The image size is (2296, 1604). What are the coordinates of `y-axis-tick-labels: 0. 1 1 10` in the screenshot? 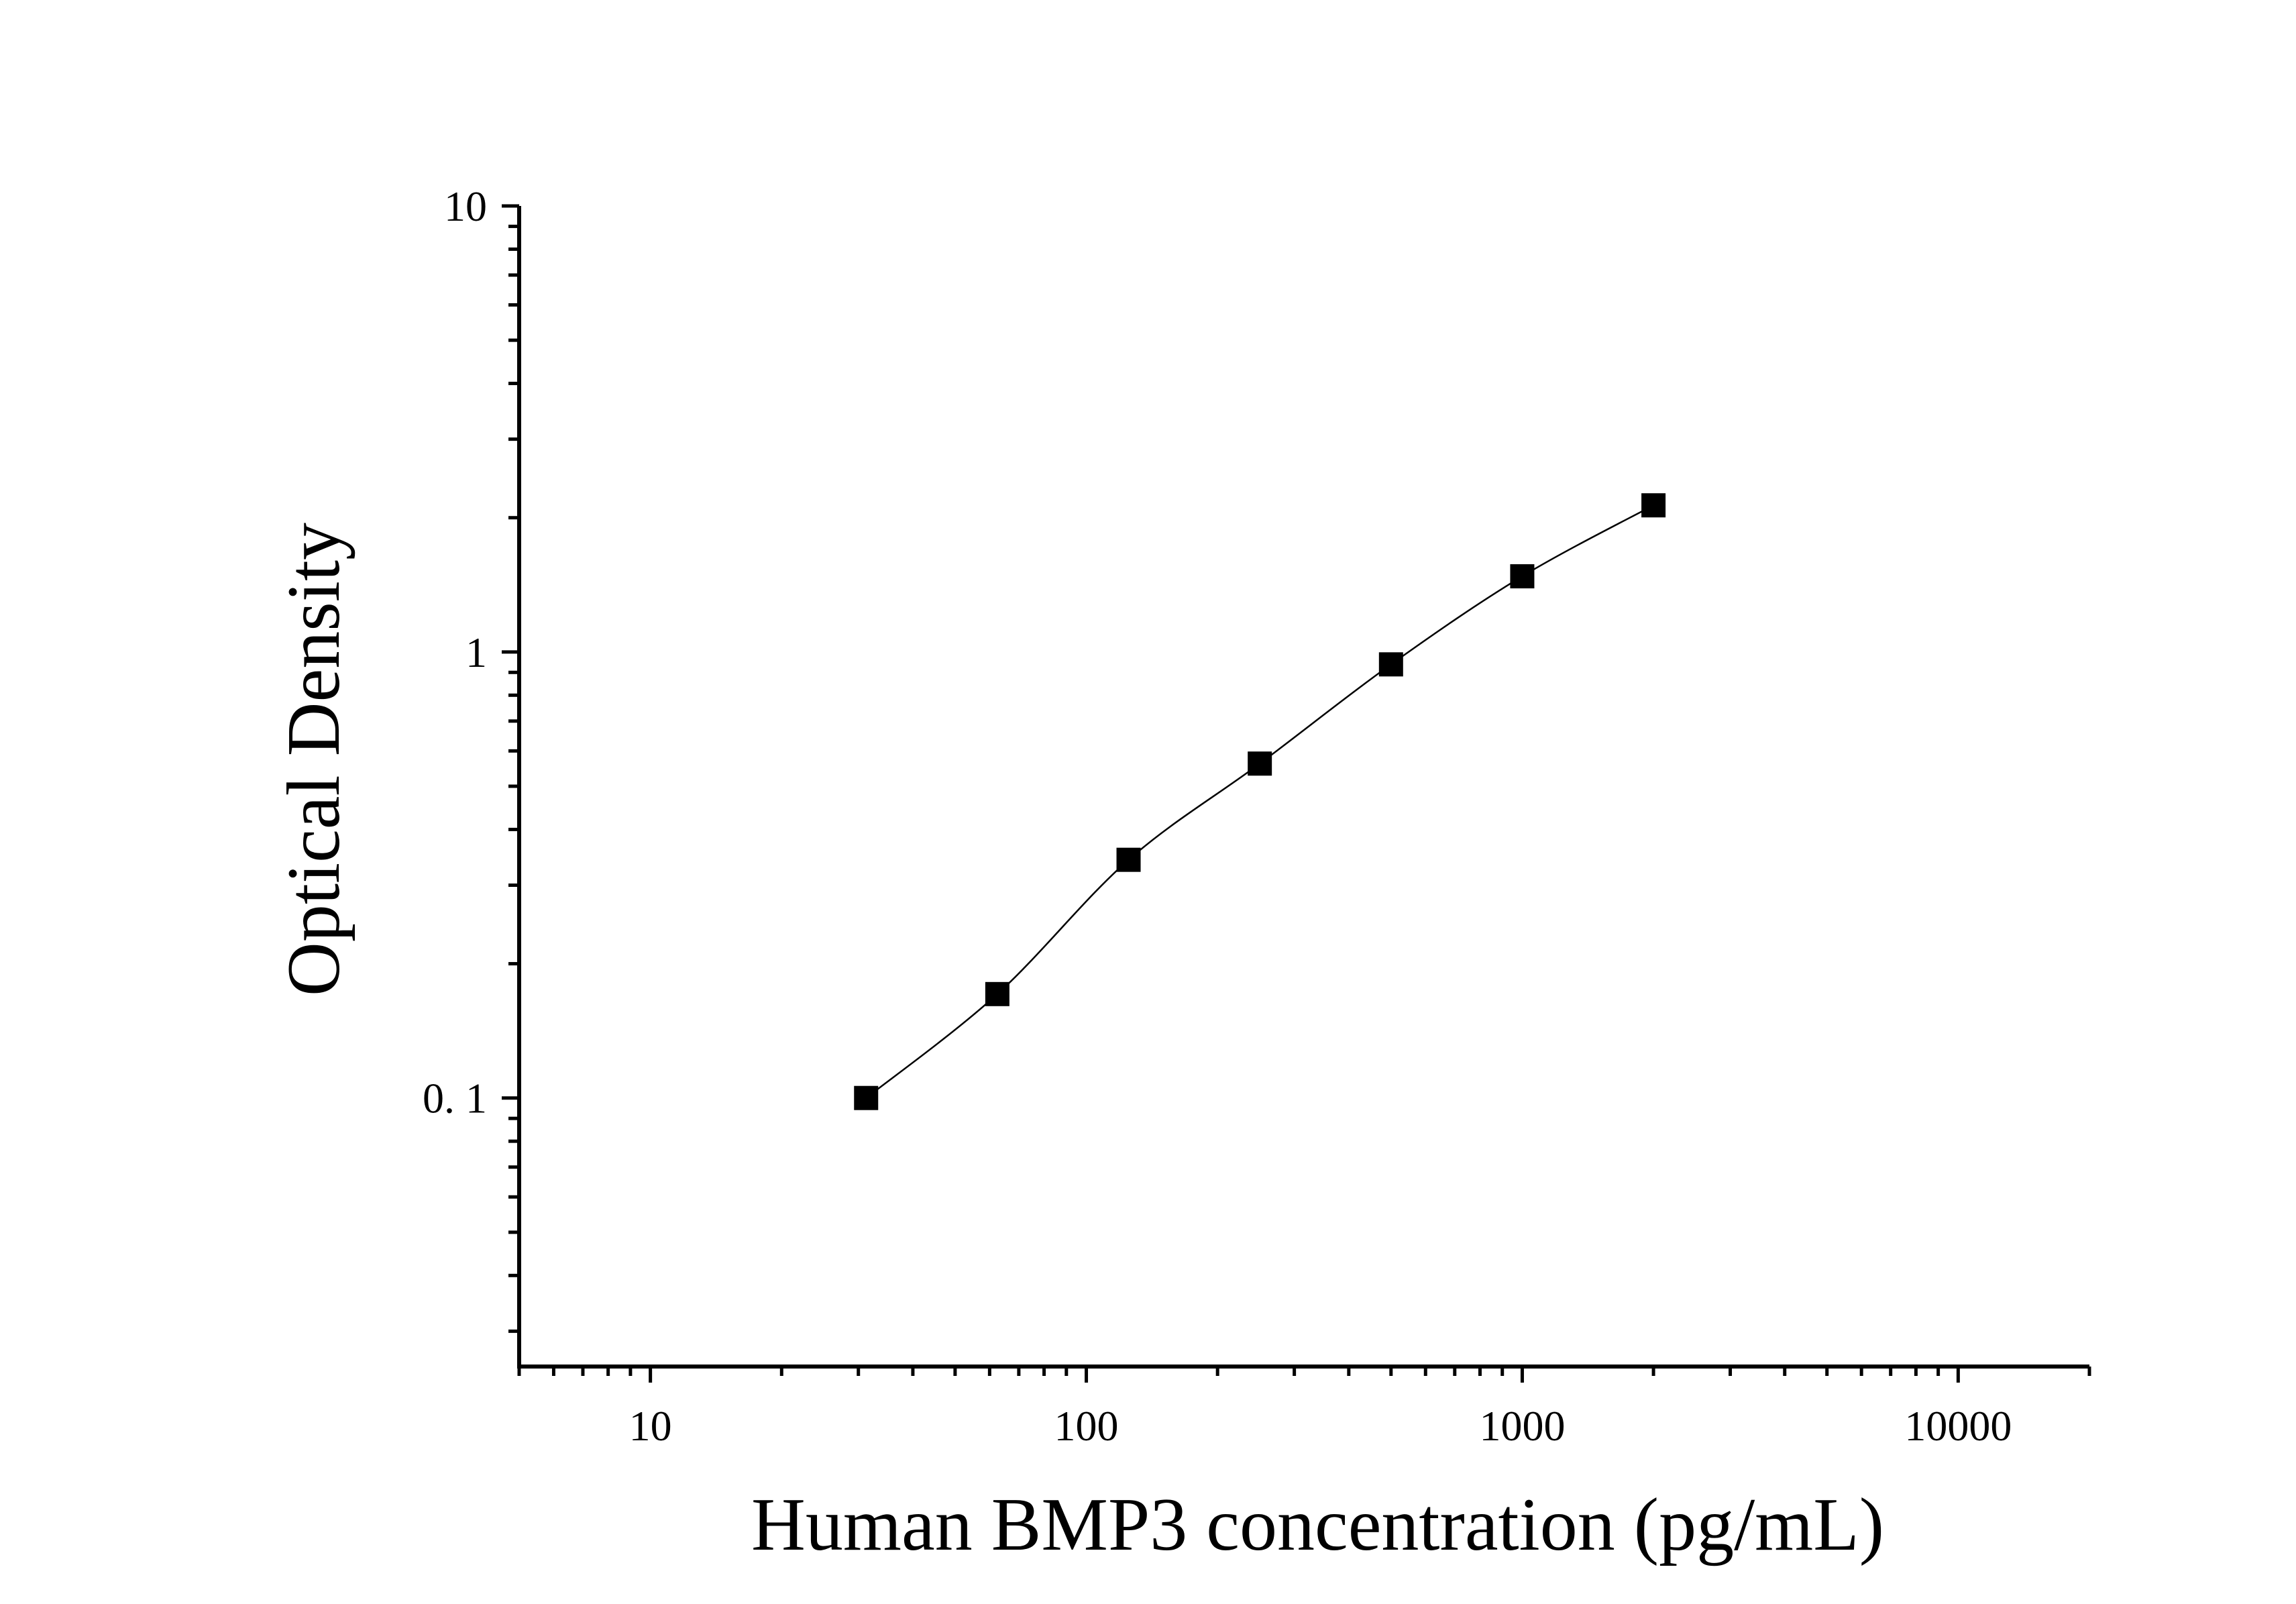 It's located at (455, 652).